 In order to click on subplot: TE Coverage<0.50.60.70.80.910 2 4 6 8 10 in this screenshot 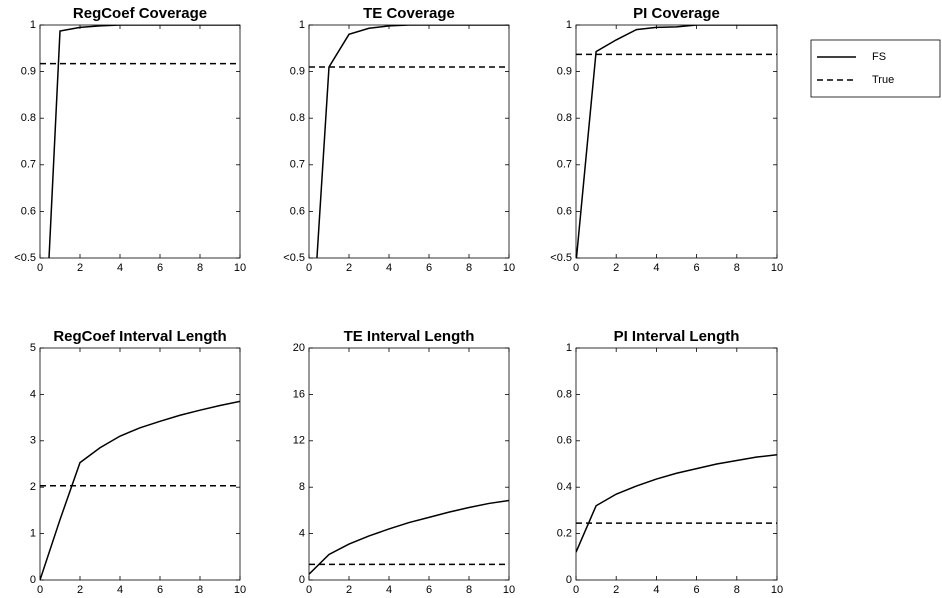, I will do `click(399, 139)`.